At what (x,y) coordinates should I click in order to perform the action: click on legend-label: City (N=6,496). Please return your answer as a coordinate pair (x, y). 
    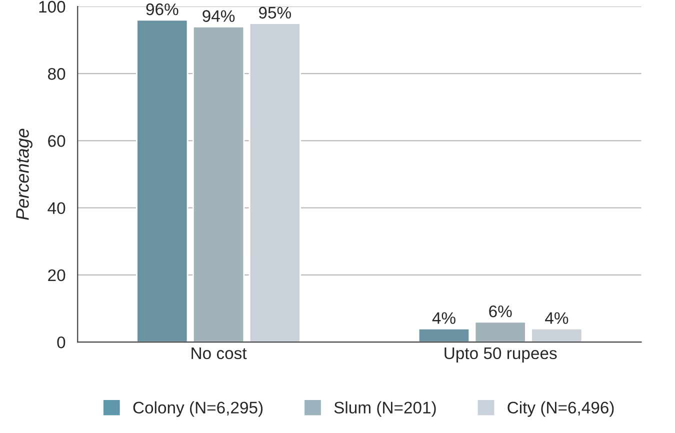
    Looking at the image, I should click on (561, 409).